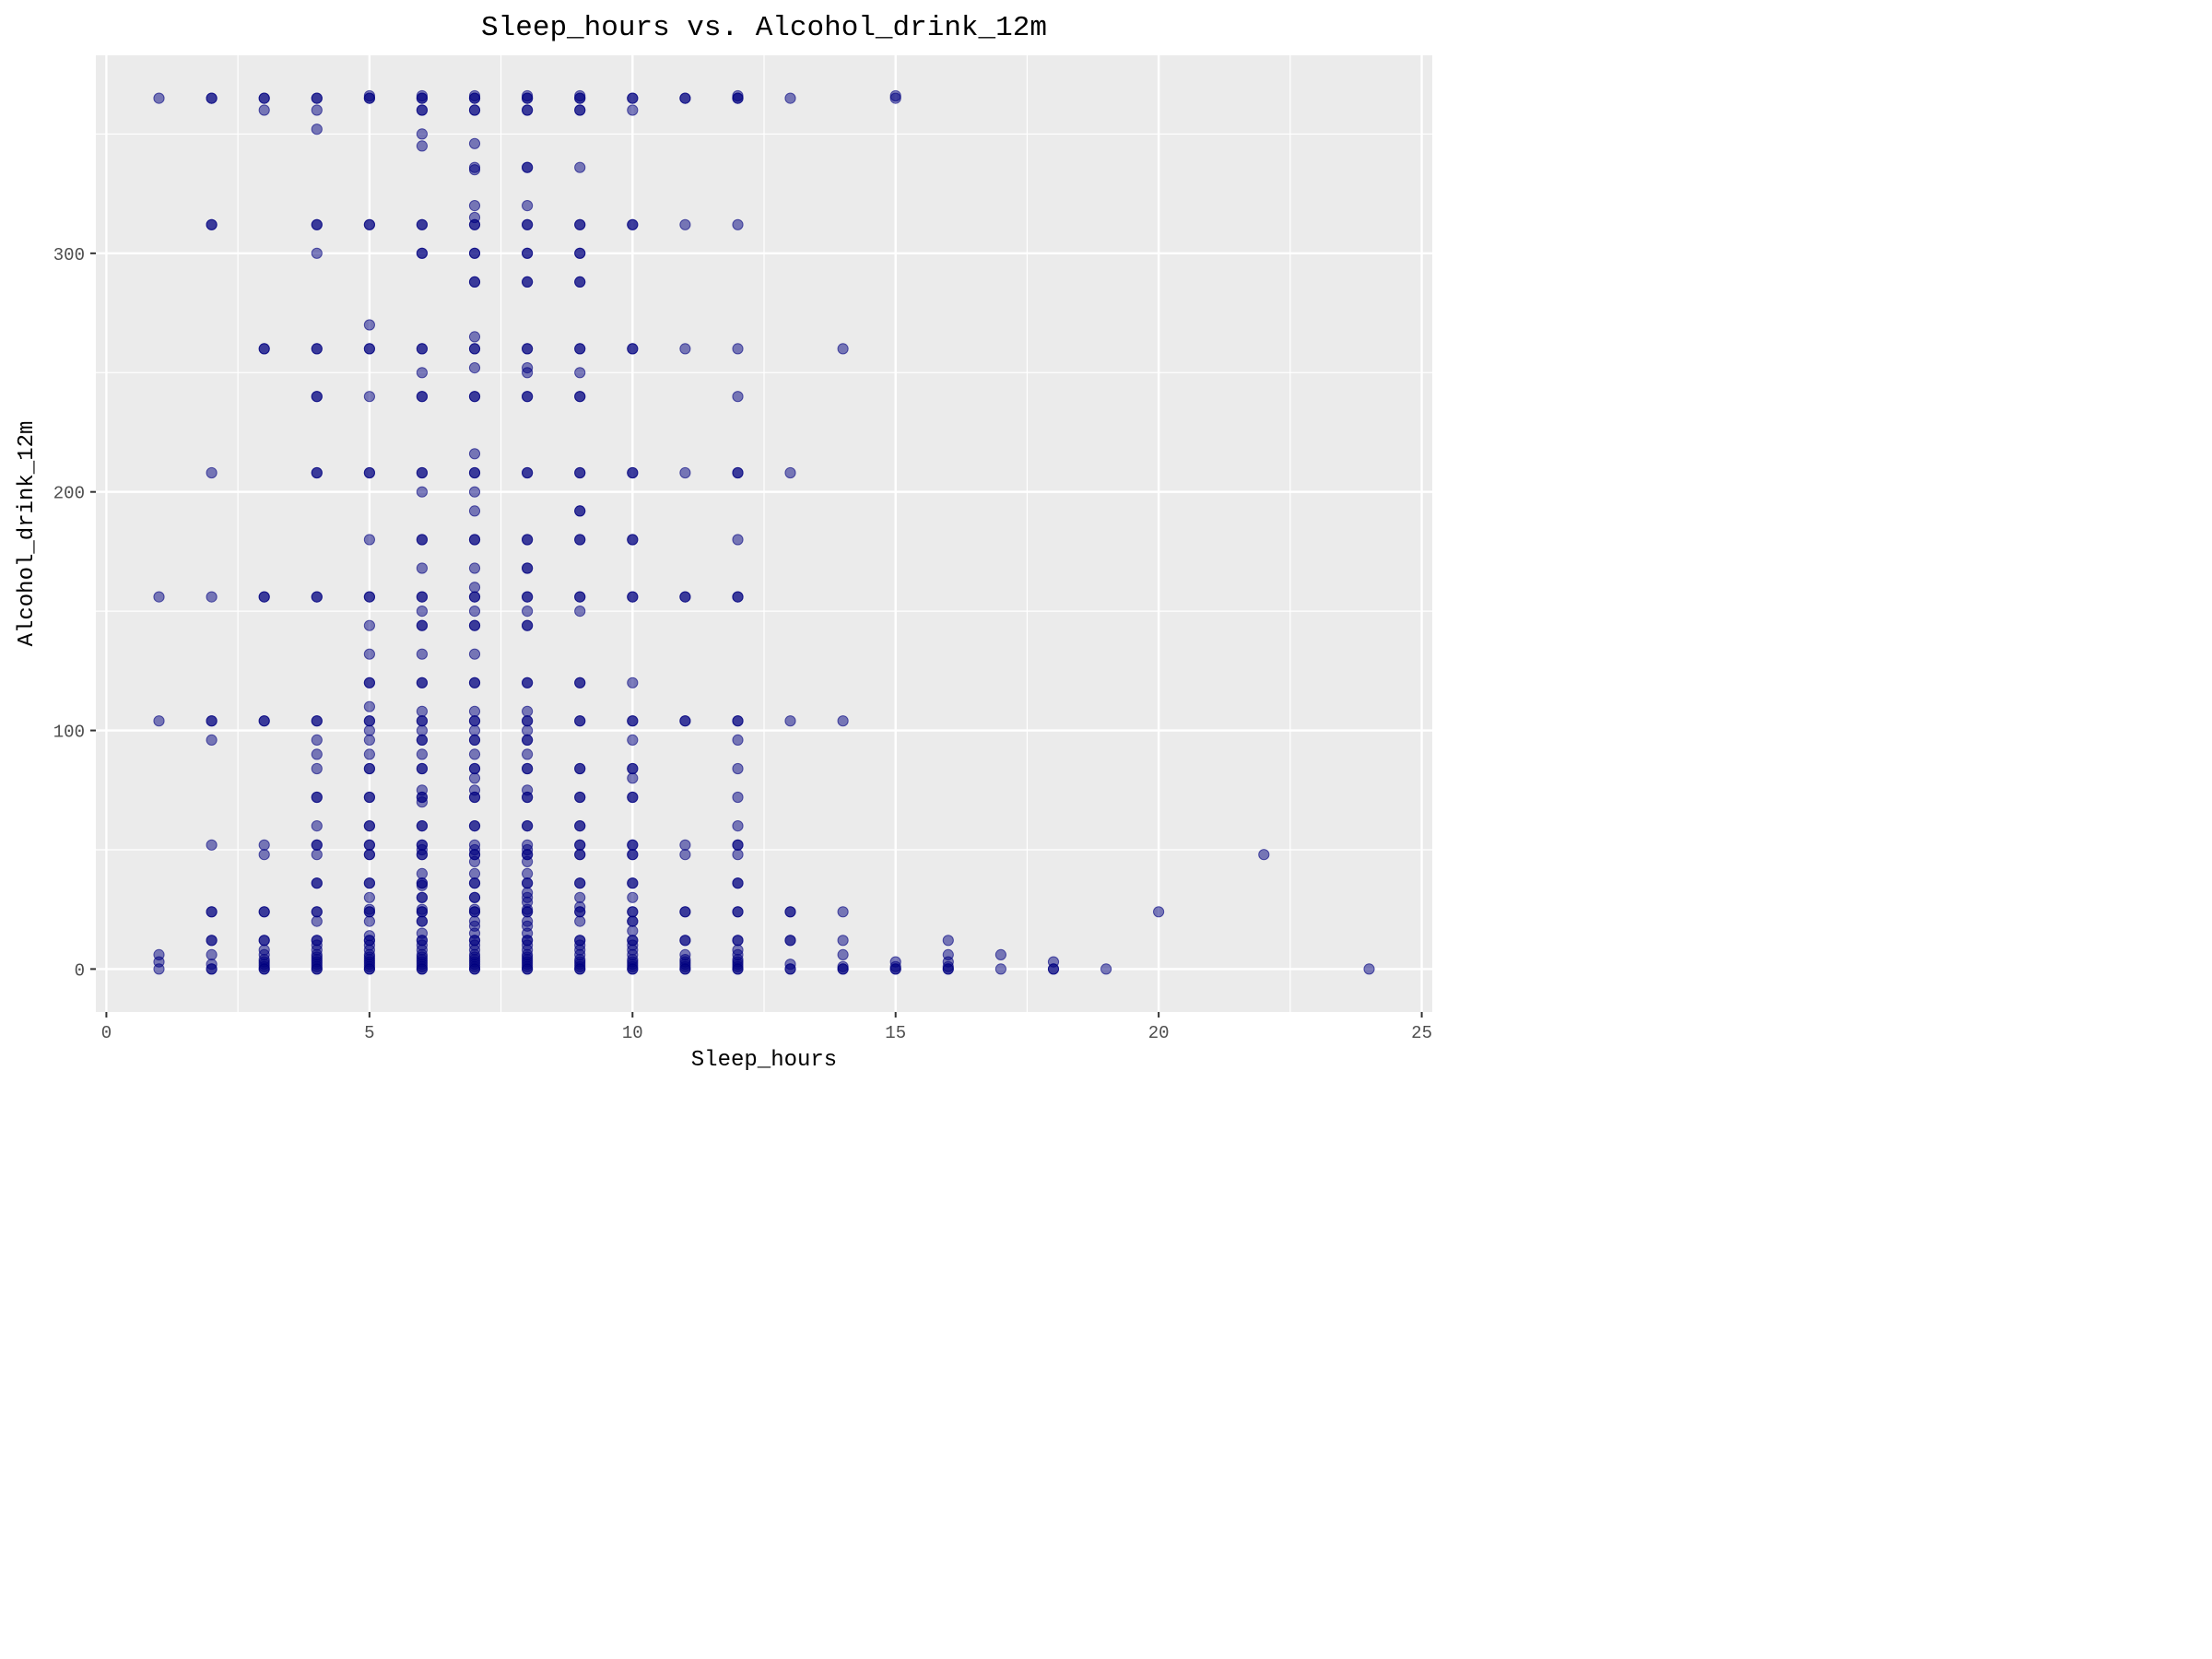 The image size is (2212, 1659). What do you see at coordinates (764, 1060) in the screenshot?
I see `x-axis-title: Sleep_hours` at bounding box center [764, 1060].